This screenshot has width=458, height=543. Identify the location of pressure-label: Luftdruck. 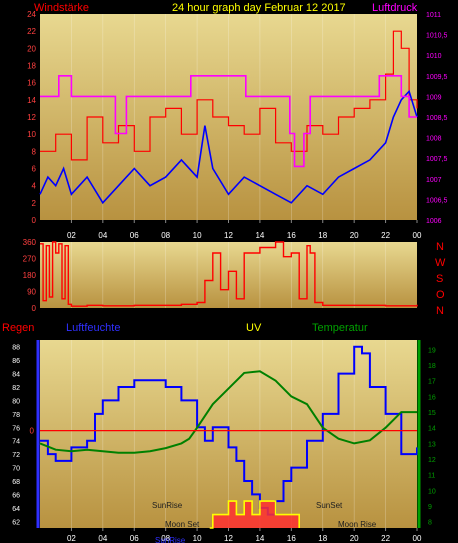
(395, 8).